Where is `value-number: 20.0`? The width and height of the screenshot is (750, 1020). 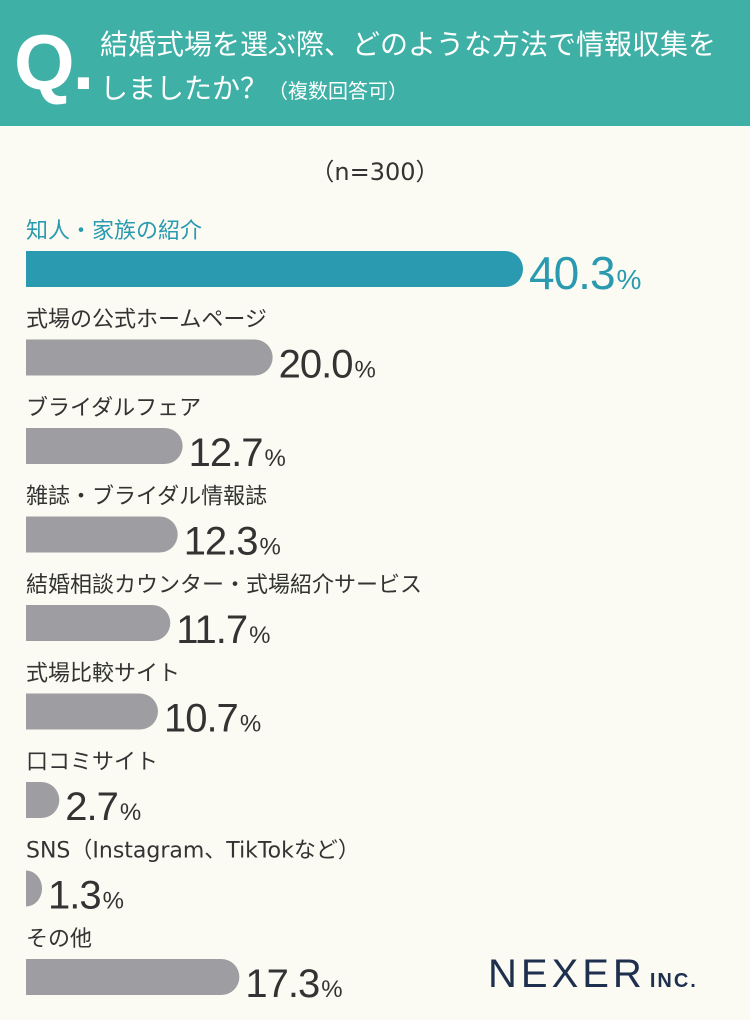
value-number: 20.0 is located at coordinates (316, 365).